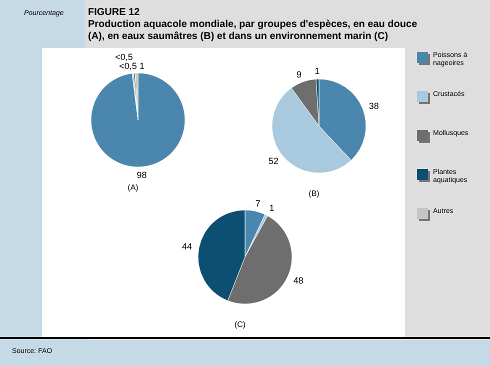  What do you see at coordinates (257, 203) in the screenshot?
I see `data-label: 7` at bounding box center [257, 203].